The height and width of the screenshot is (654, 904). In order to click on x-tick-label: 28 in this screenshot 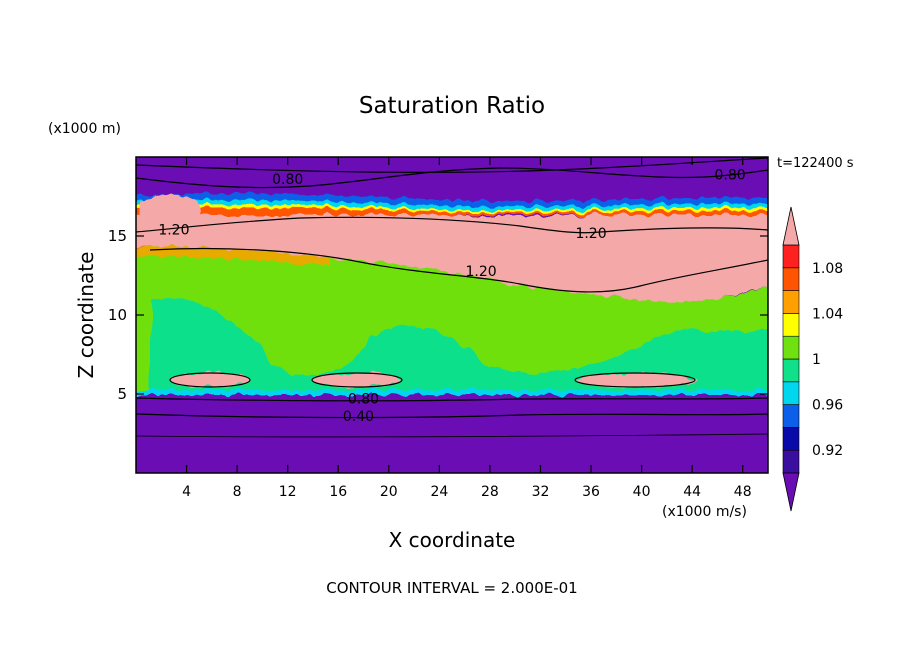, I will do `click(490, 492)`.